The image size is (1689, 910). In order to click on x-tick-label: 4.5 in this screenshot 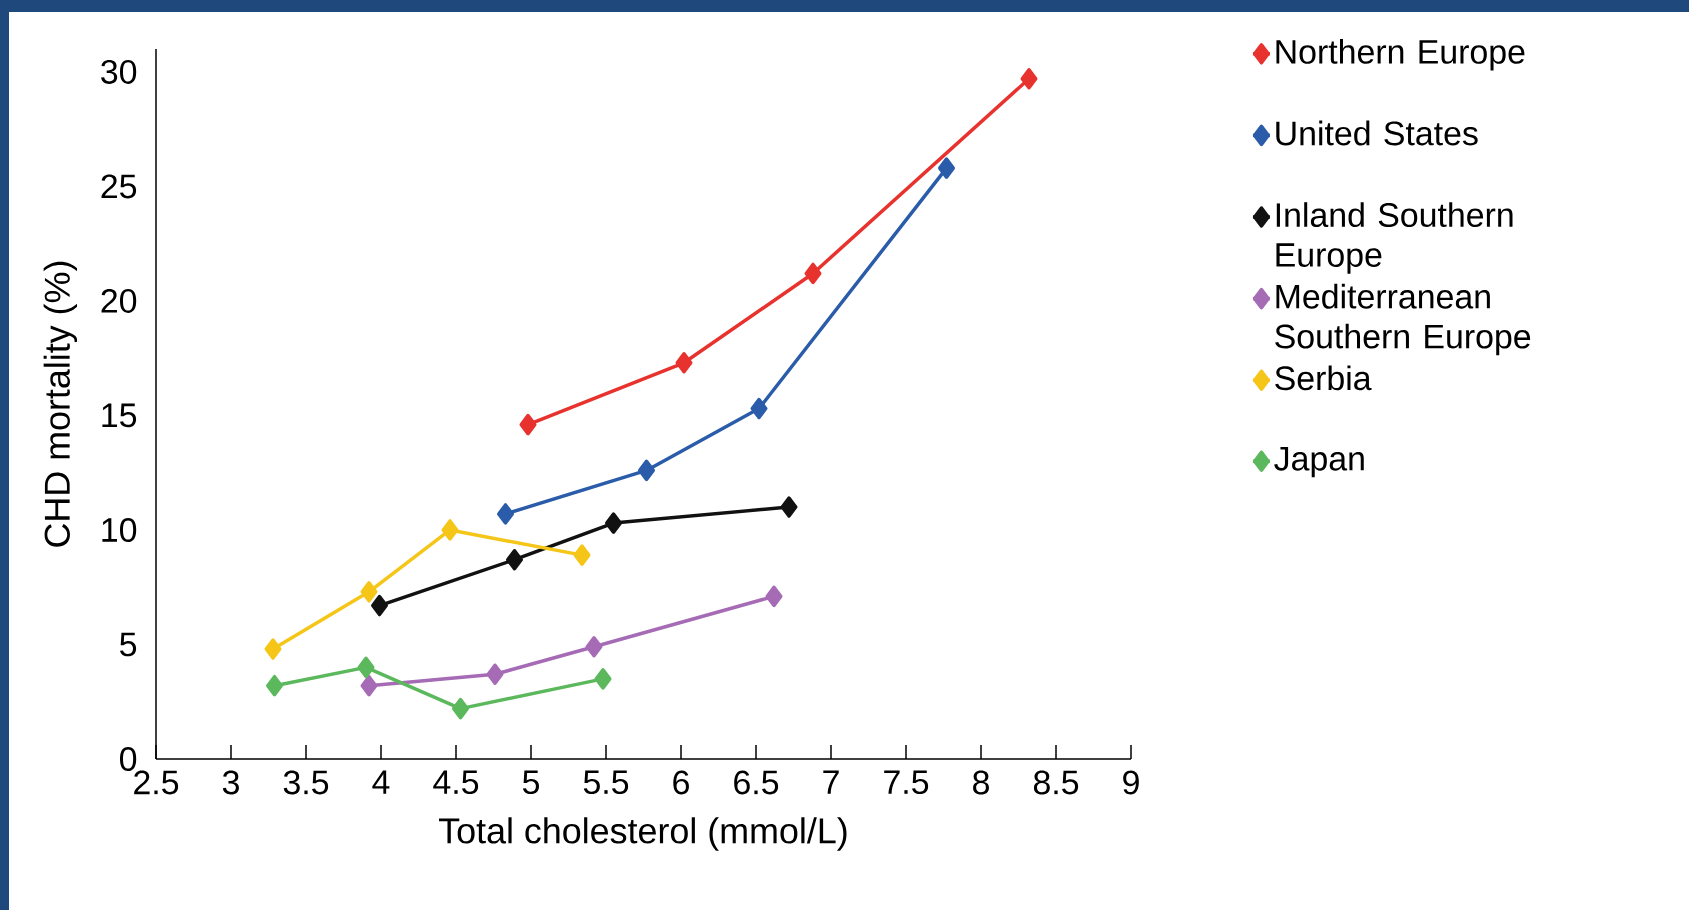, I will do `click(456, 782)`.